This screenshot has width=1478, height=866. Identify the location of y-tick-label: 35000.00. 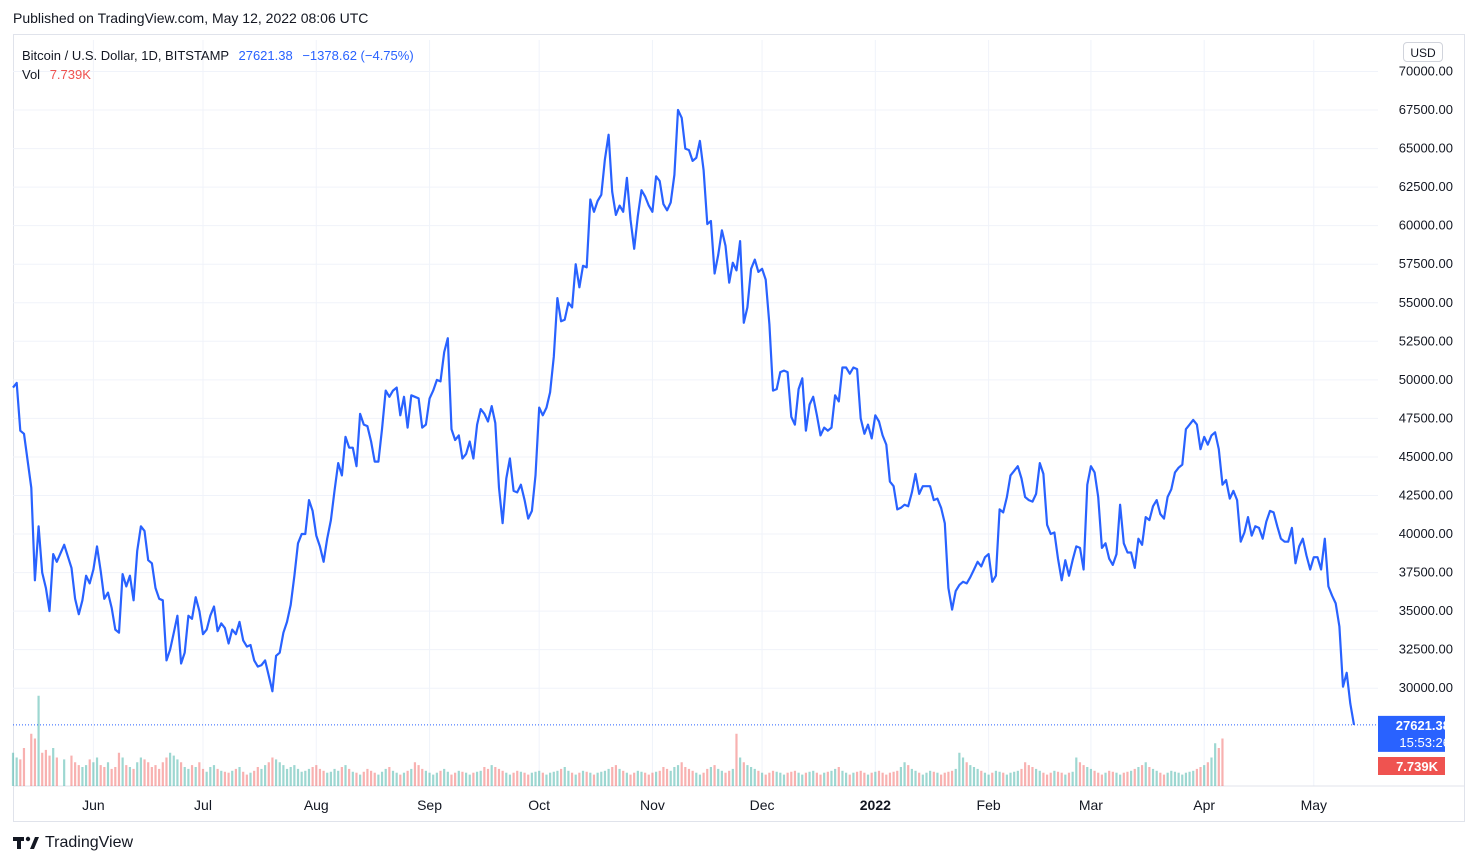
(1426, 610).